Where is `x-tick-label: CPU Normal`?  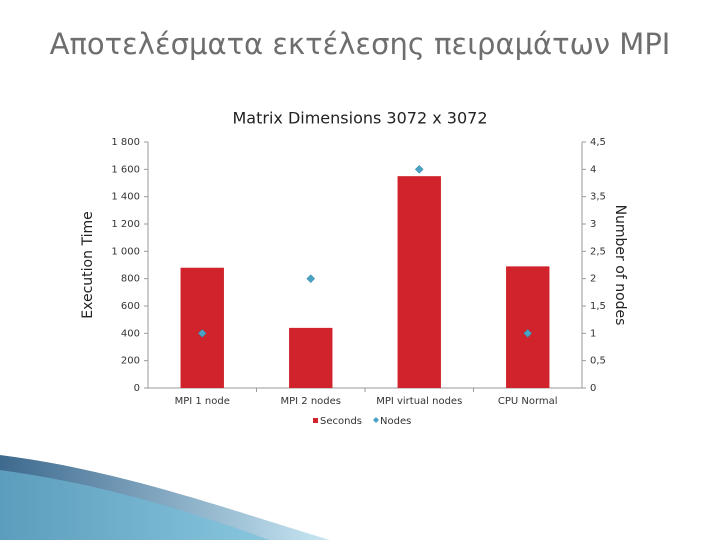 x-tick-label: CPU Normal is located at coordinates (528, 401).